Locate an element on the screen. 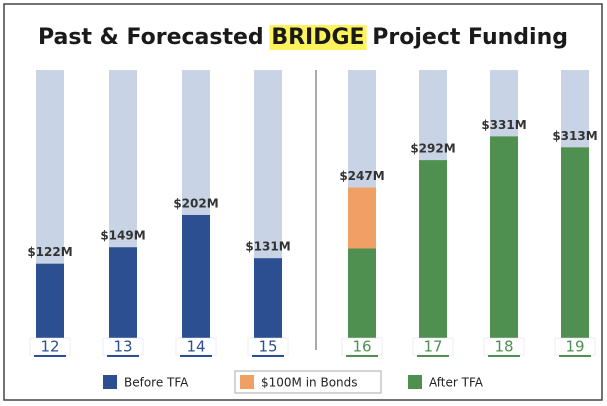  legend-item: After TFA is located at coordinates (446, 382).